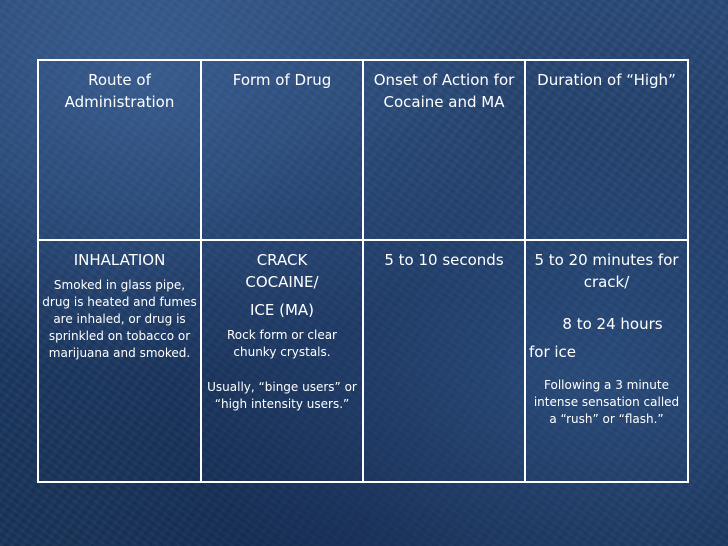 Image resolution: width=728 pixels, height=546 pixels. Describe the element at coordinates (282, 310) in the screenshot. I see `form-subtitle: ICE (MA)` at that location.